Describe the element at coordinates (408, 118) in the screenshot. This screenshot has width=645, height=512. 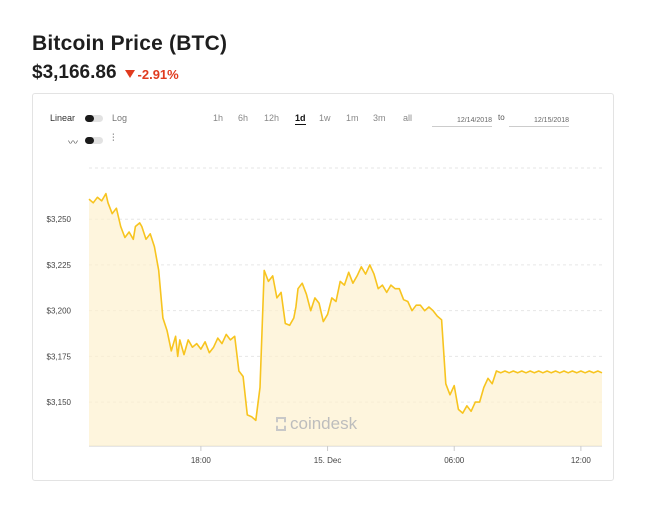
I see `range-button-all: all` at that location.